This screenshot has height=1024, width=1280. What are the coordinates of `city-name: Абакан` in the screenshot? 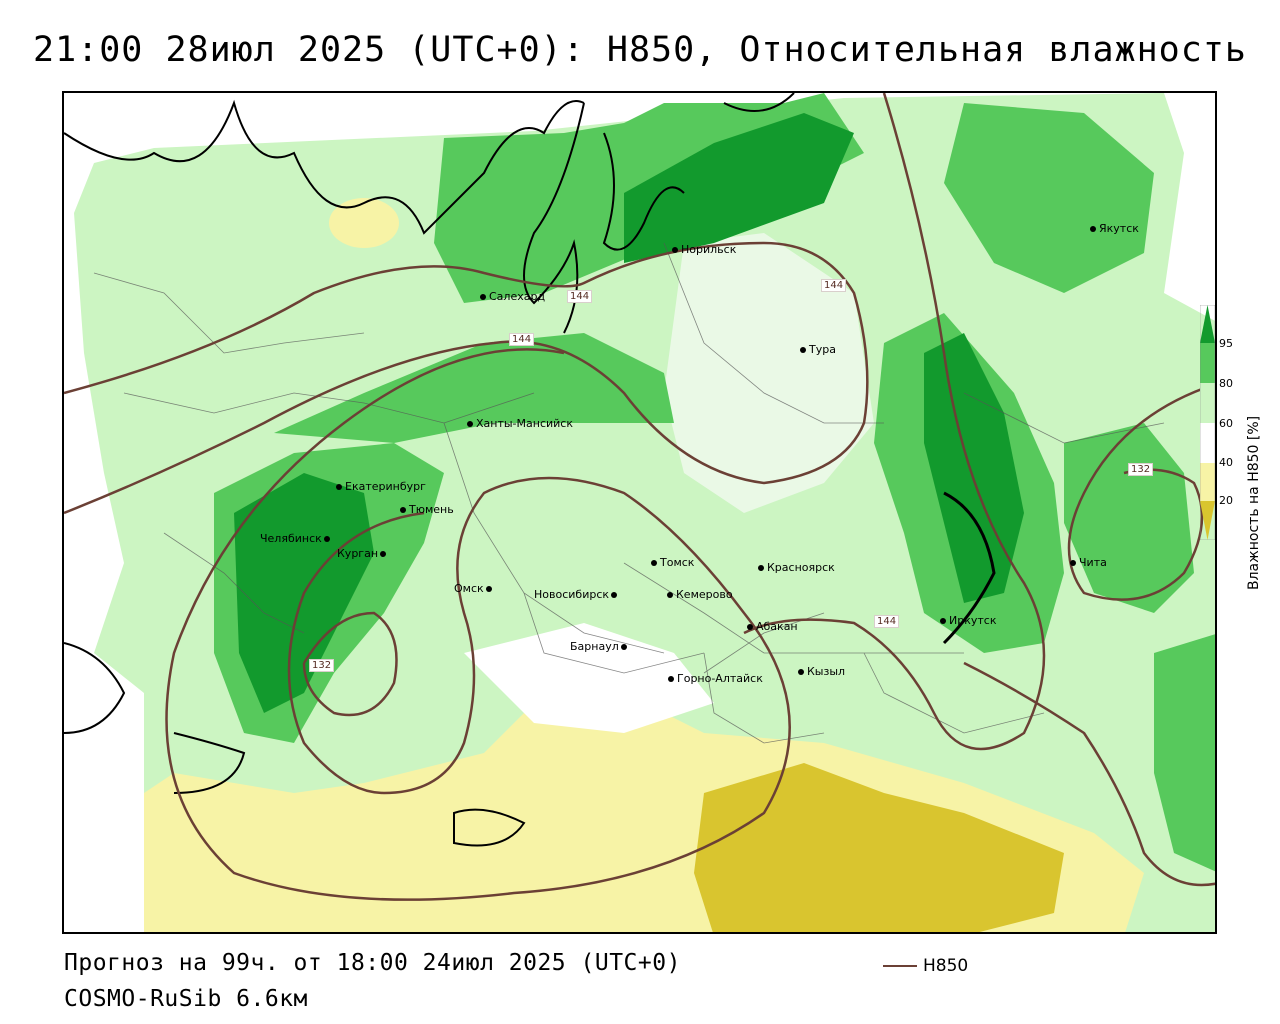 It's located at (777, 626).